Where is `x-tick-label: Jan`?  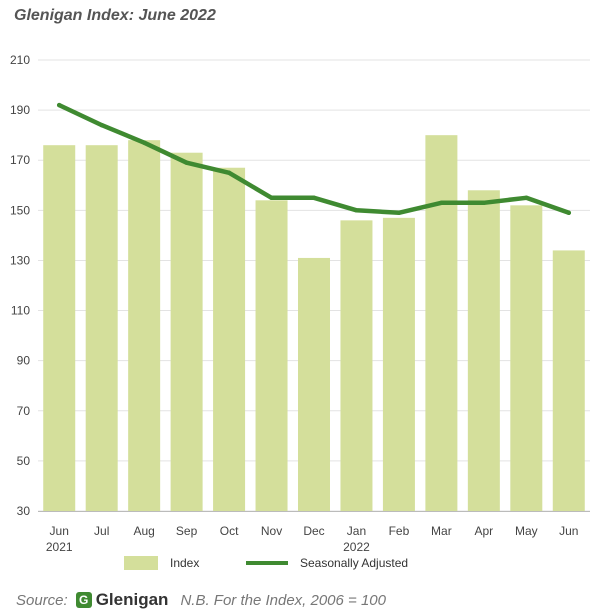 x-tick-label: Jan is located at coordinates (356, 531).